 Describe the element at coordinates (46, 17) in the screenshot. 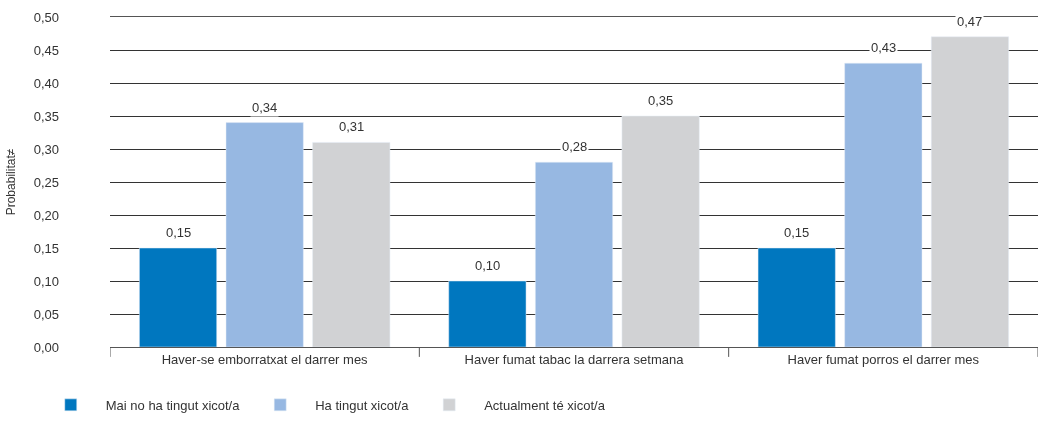

I see `y-tick-label: 0,50` at that location.